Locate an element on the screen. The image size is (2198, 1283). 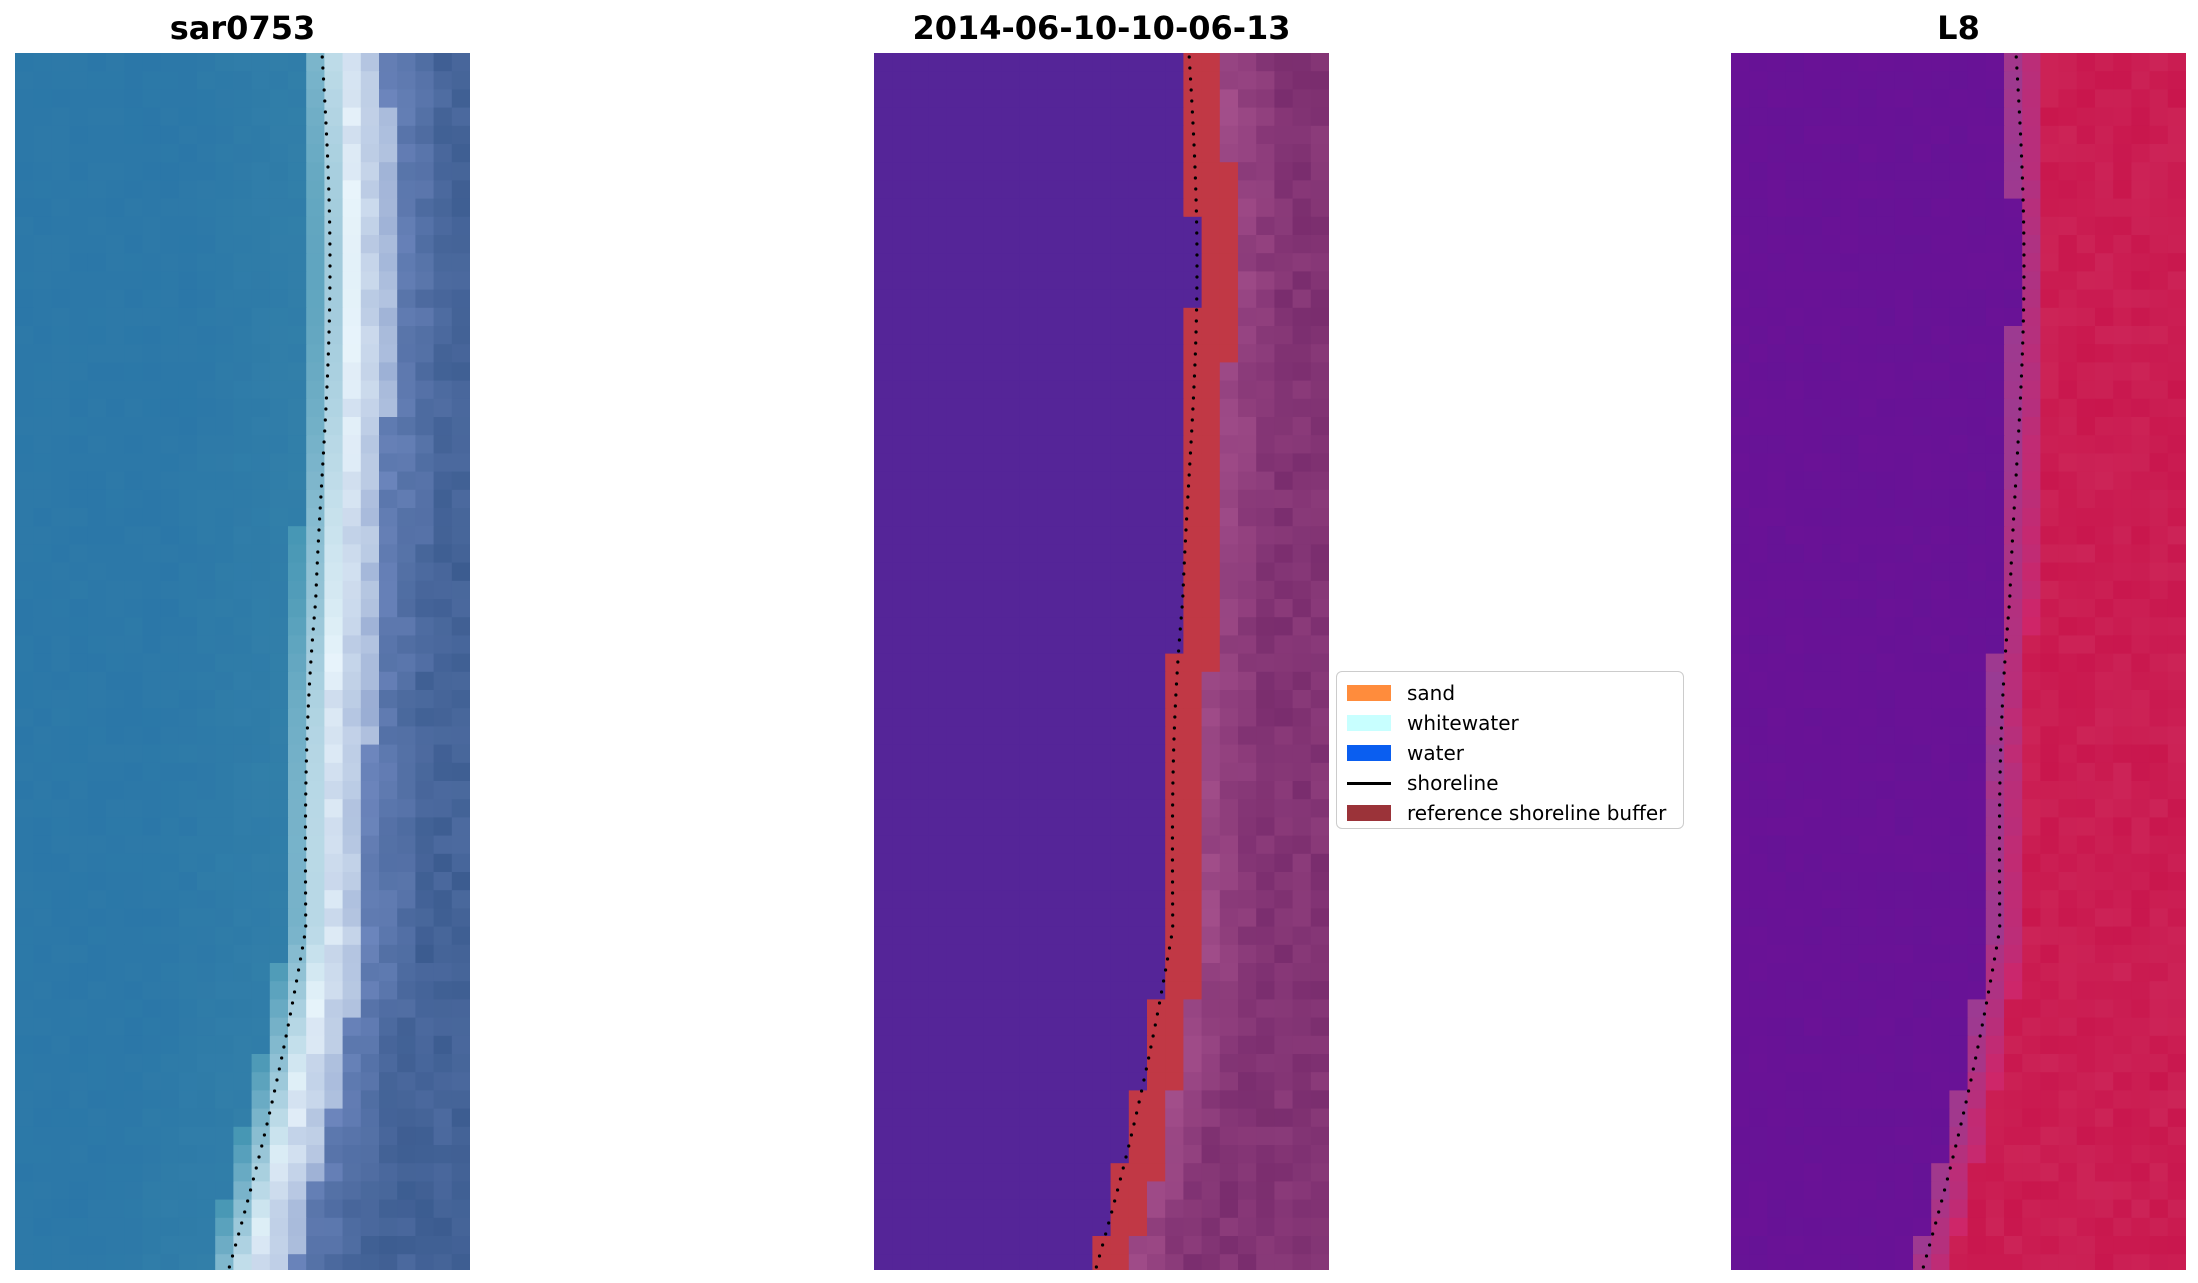
legend-item-reference-buffer: reference shoreline buffer is located at coordinates (1510, 813).